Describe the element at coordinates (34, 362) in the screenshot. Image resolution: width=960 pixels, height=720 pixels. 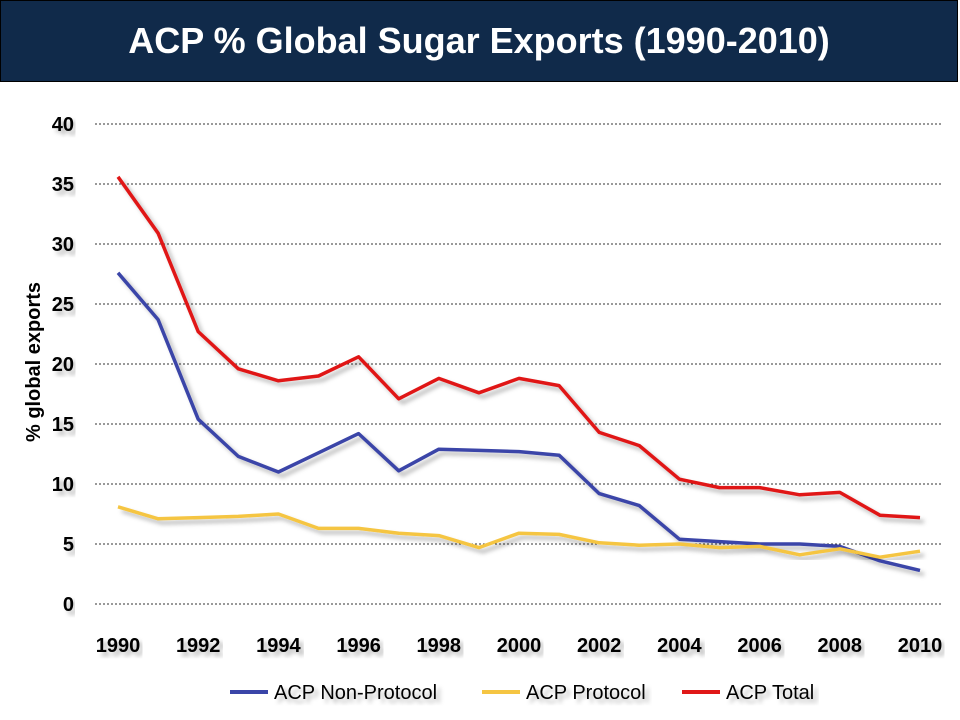
I see `y-axis-label: % global exports` at that location.